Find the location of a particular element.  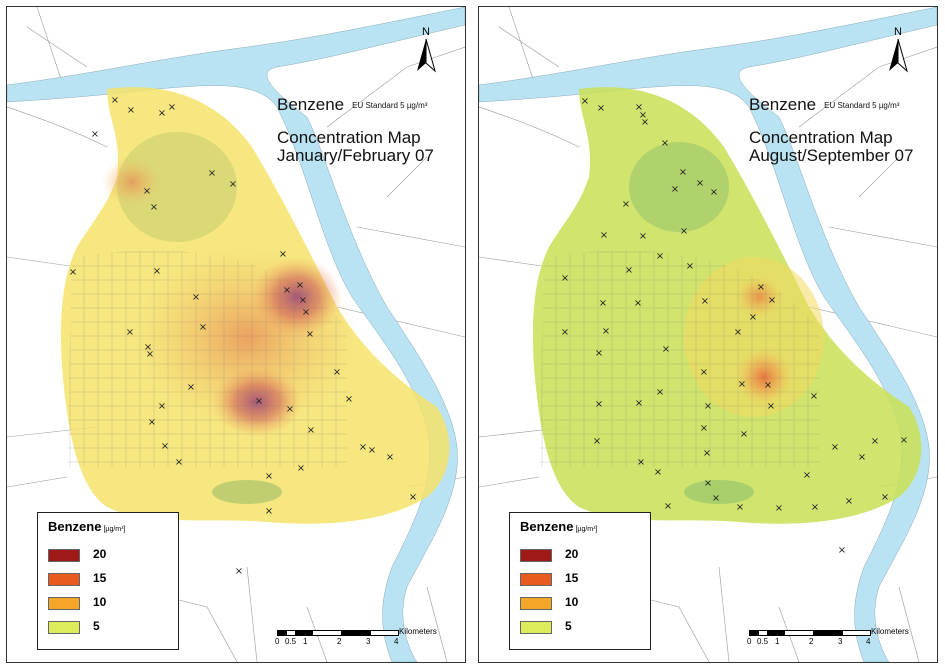

legend: Benzene [µg/m³] 20 15 10 5 is located at coordinates (108, 581).